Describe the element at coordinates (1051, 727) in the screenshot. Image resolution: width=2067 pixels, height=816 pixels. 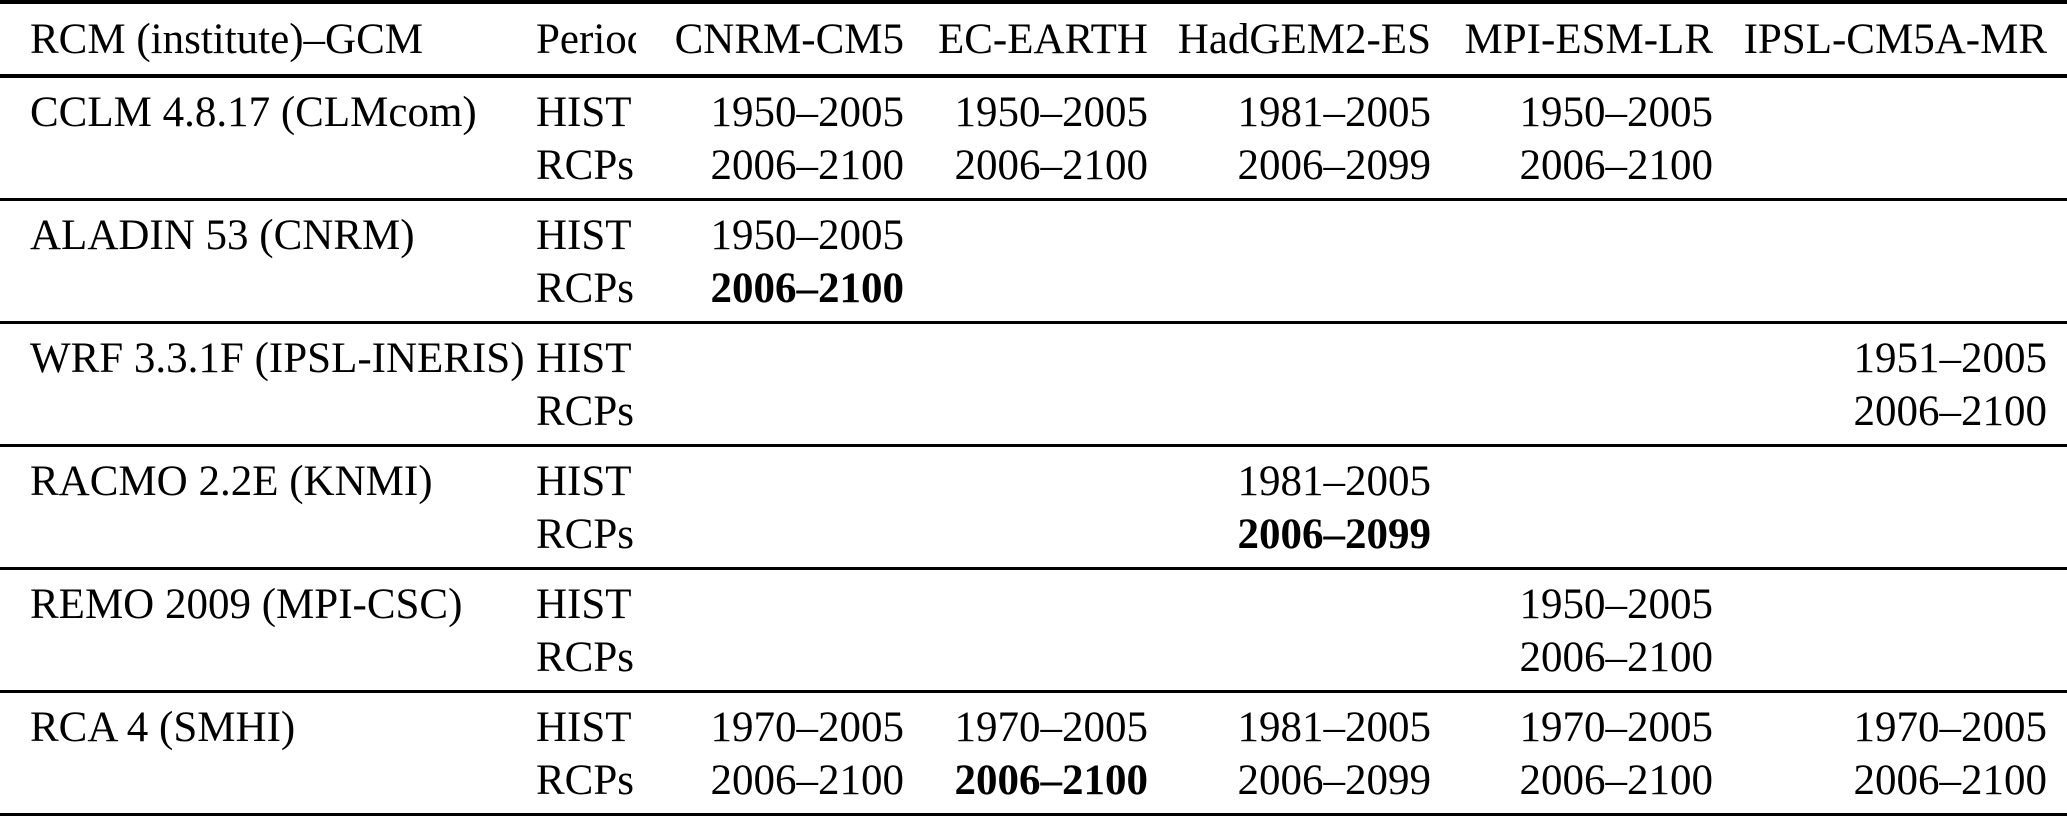
I see `hist-value-ec-earth: 1970–2005` at that location.